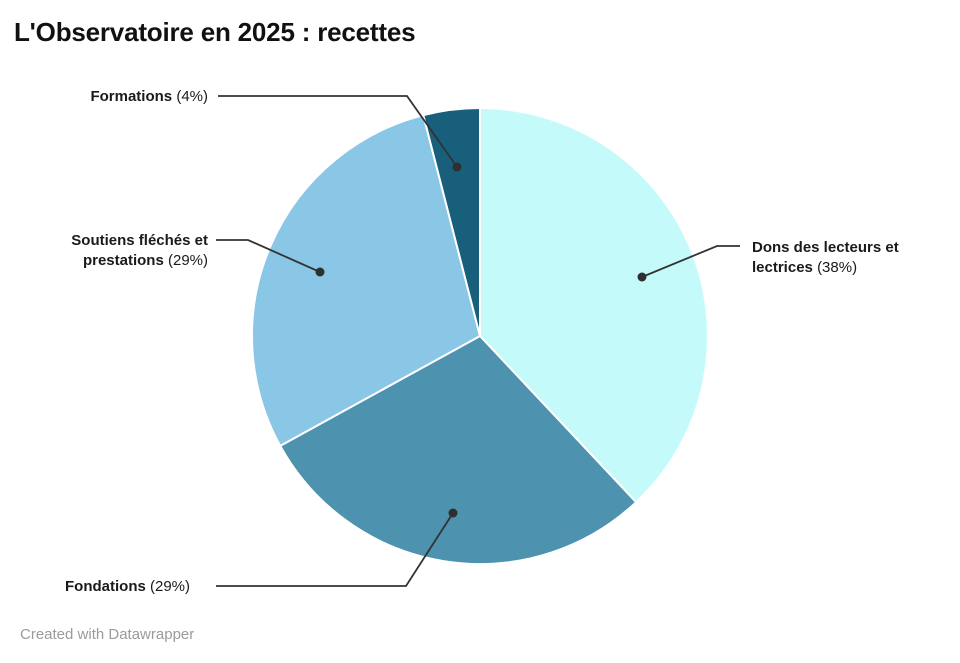 The image size is (960, 663). What do you see at coordinates (139, 250) in the screenshot?
I see `slice-label: Soutiens fléchés et prestations` at bounding box center [139, 250].